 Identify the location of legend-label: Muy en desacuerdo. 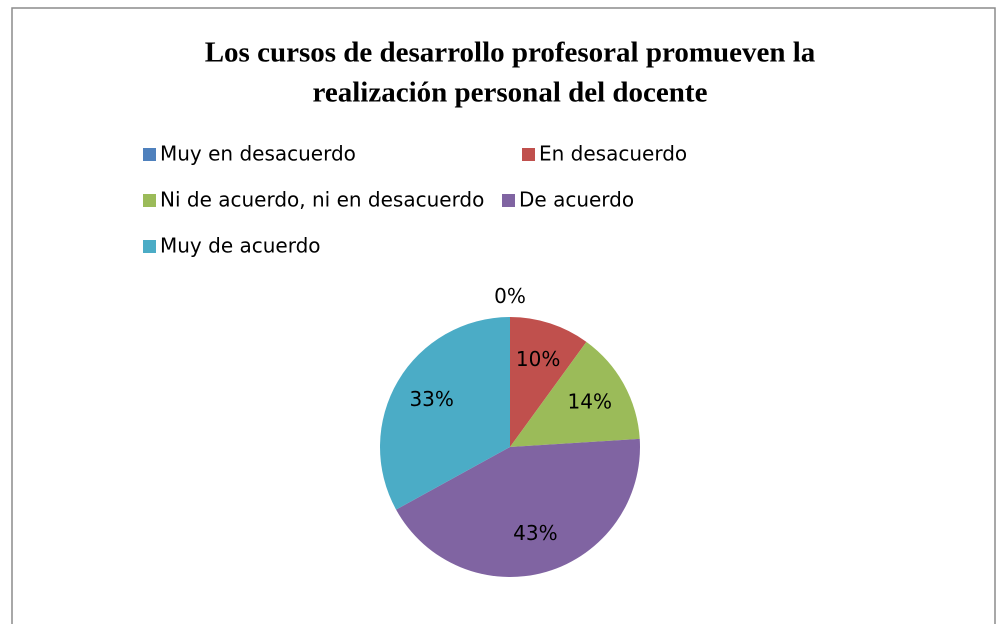
(258, 154).